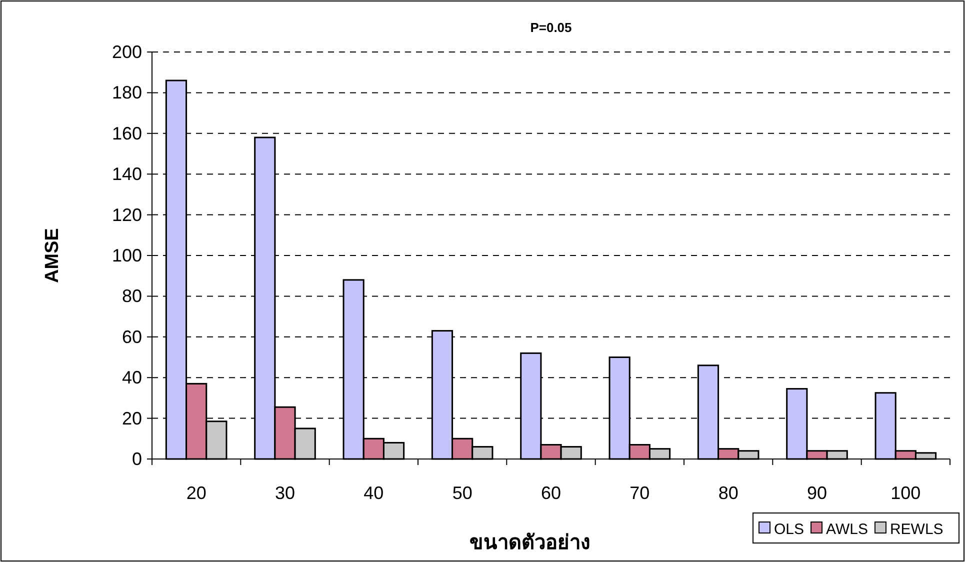 The height and width of the screenshot is (562, 965). I want to click on x-tick-label: 80, so click(728, 493).